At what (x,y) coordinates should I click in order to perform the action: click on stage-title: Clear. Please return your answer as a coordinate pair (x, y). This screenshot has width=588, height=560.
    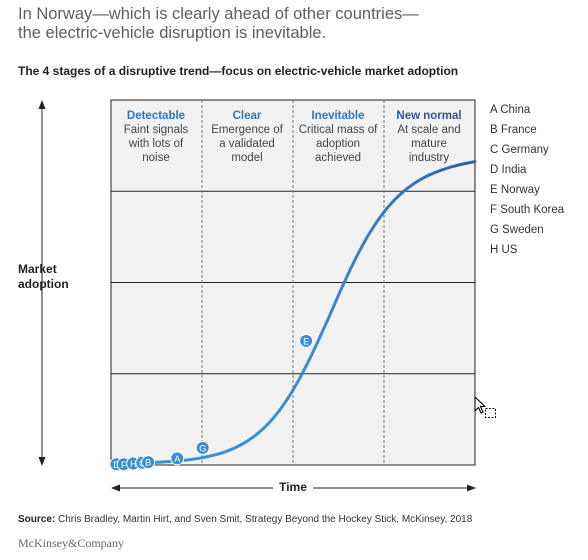
    Looking at the image, I should click on (247, 116).